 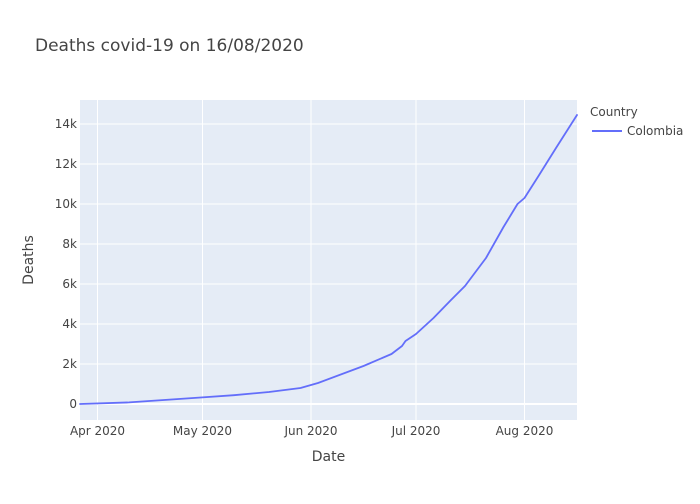 I want to click on y-tick-label: 12k, so click(x=66, y=164).